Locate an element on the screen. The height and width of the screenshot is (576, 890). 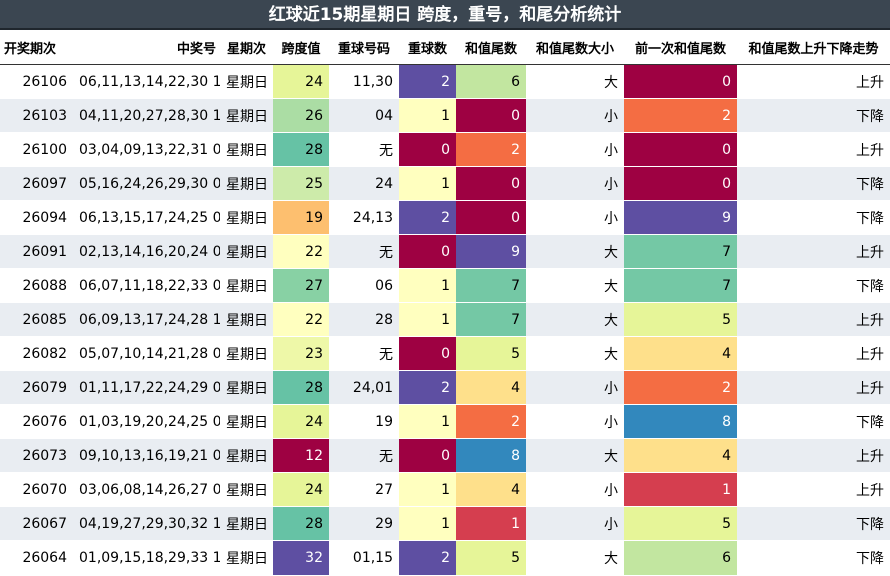
cell-issue: 26079 is located at coordinates (36, 387).